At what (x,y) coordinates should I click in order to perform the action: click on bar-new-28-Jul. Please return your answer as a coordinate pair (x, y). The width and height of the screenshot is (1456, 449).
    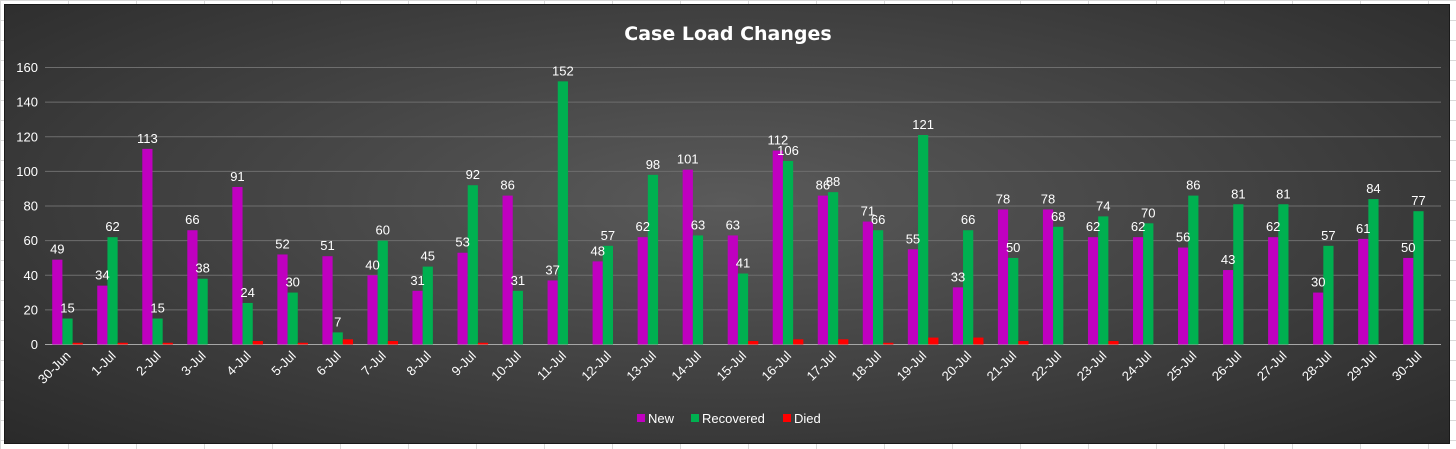
    Looking at the image, I should click on (1318, 318).